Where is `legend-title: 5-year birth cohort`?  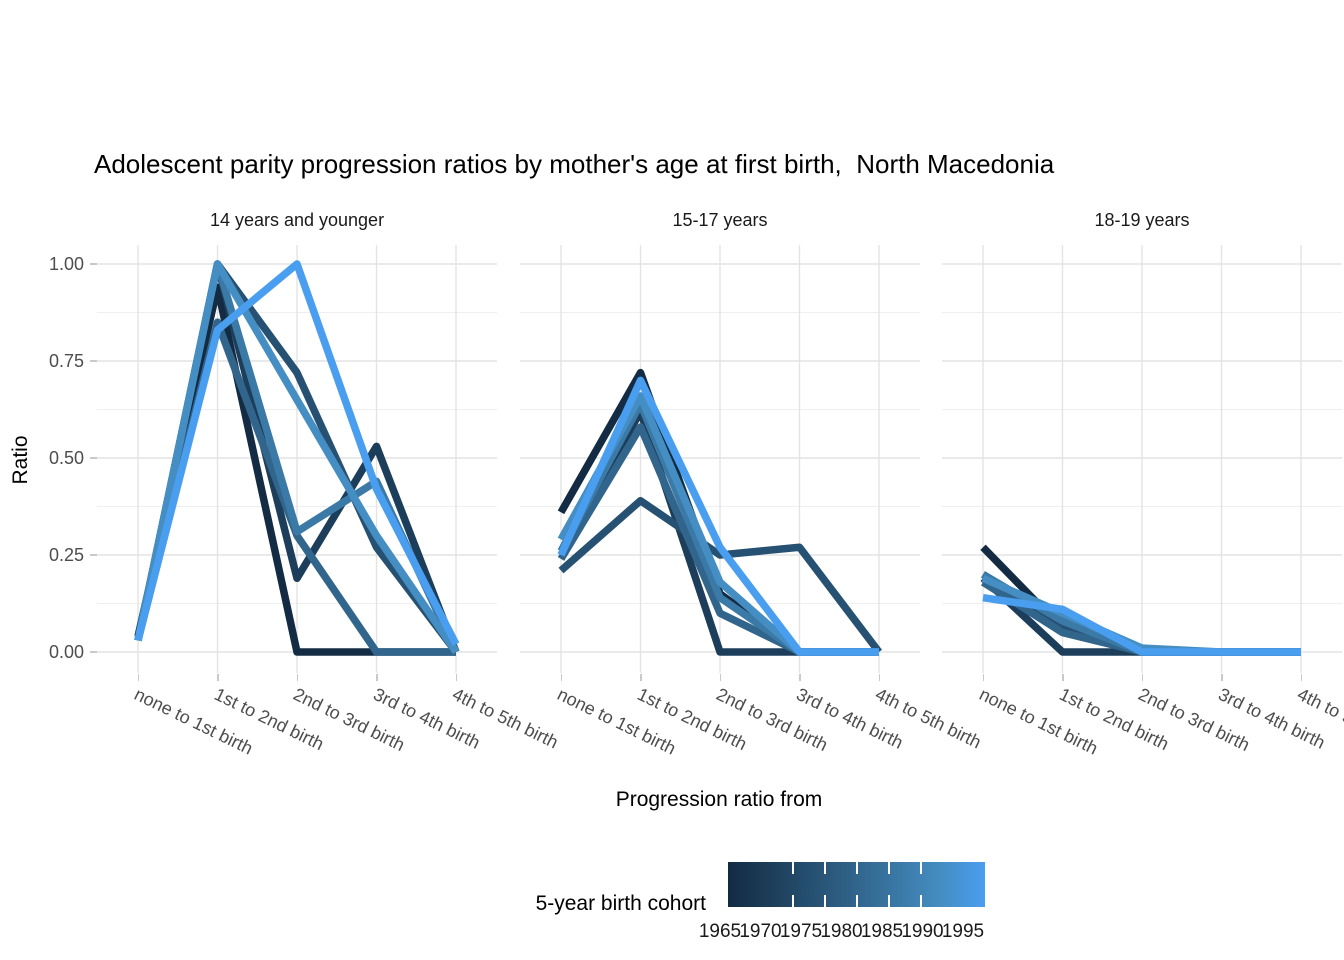 legend-title: 5-year birth cohort is located at coordinates (620, 903).